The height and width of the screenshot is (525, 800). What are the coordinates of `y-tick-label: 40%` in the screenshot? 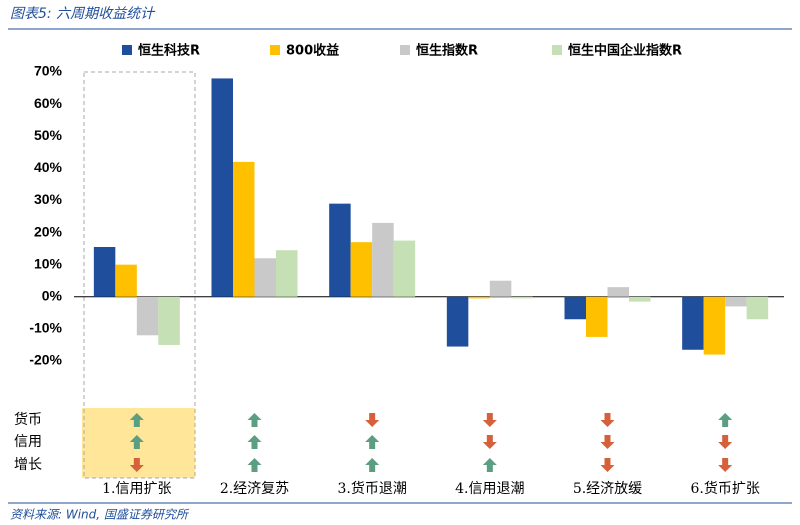 It's located at (48, 167).